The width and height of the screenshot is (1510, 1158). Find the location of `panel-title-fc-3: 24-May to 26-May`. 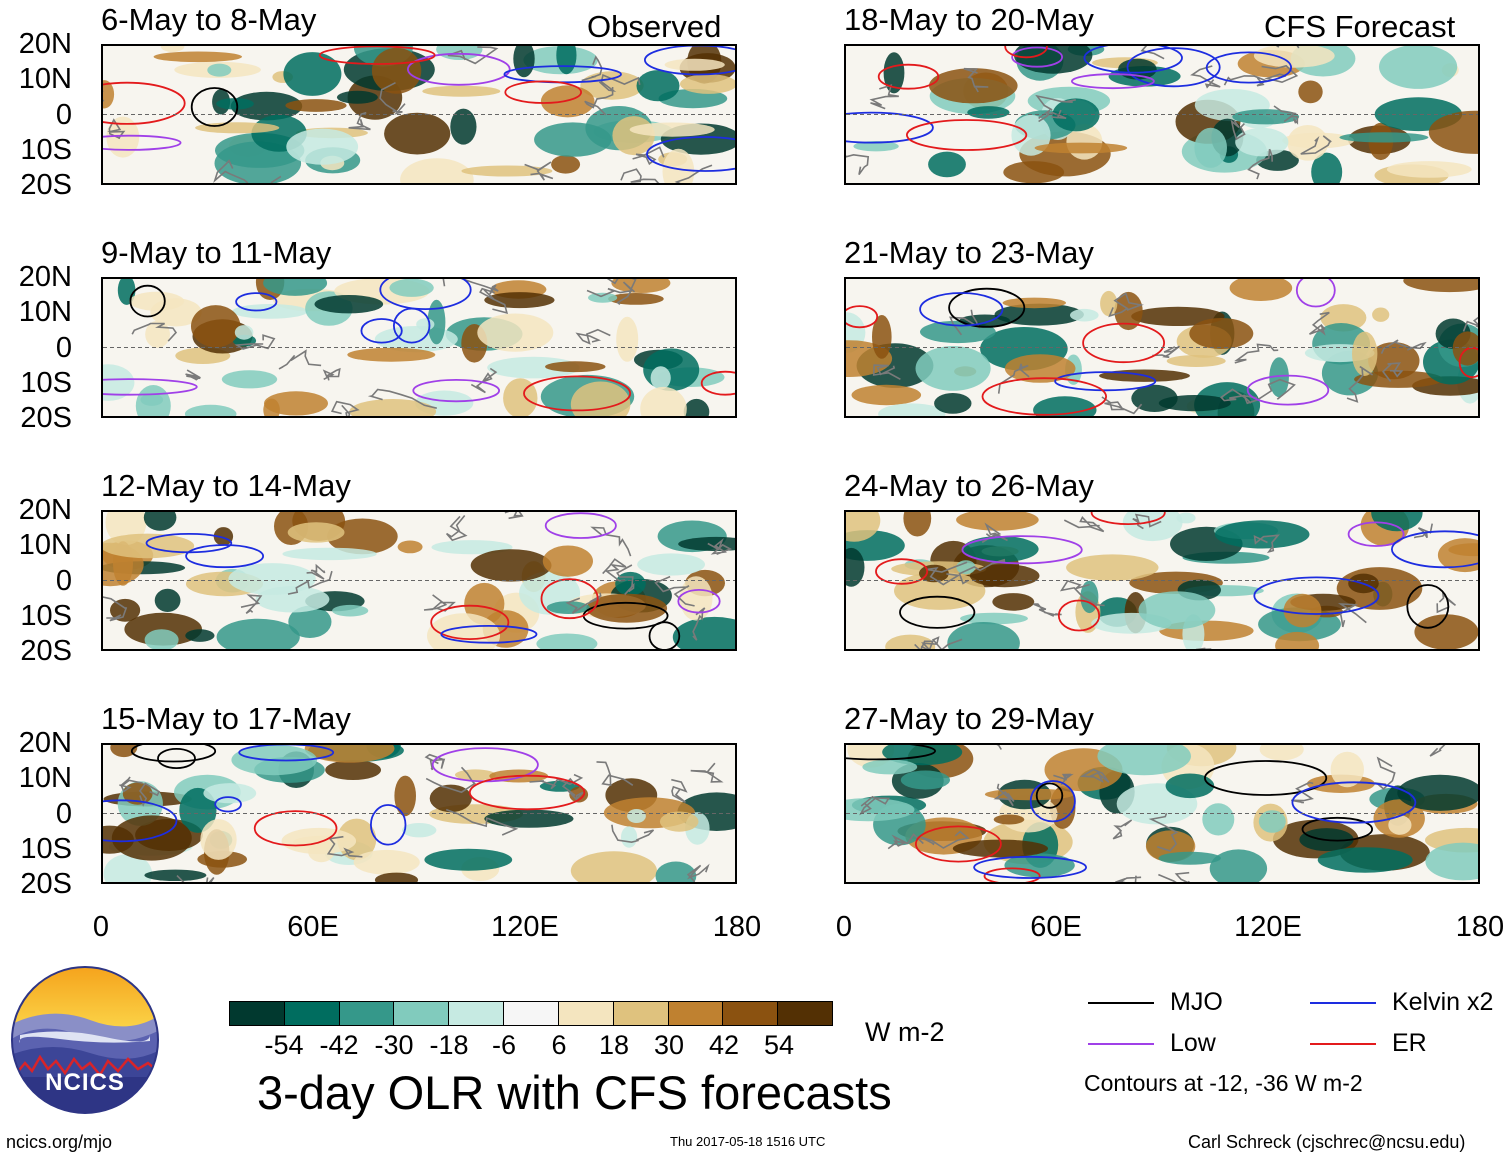

panel-title-fc-3: 24-May to 26-May is located at coordinates (969, 485).